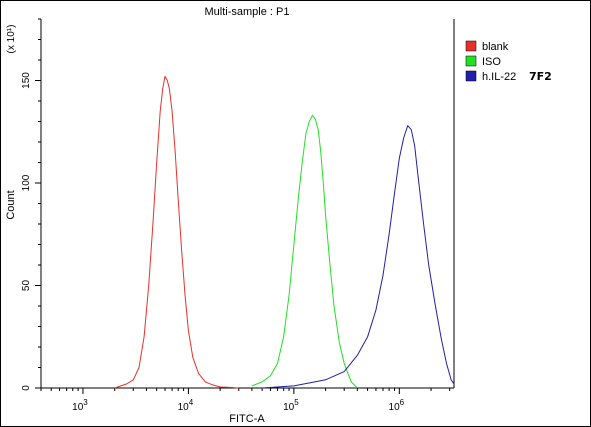  Describe the element at coordinates (26, 182) in the screenshot. I see `y-tick-label: 100` at that location.